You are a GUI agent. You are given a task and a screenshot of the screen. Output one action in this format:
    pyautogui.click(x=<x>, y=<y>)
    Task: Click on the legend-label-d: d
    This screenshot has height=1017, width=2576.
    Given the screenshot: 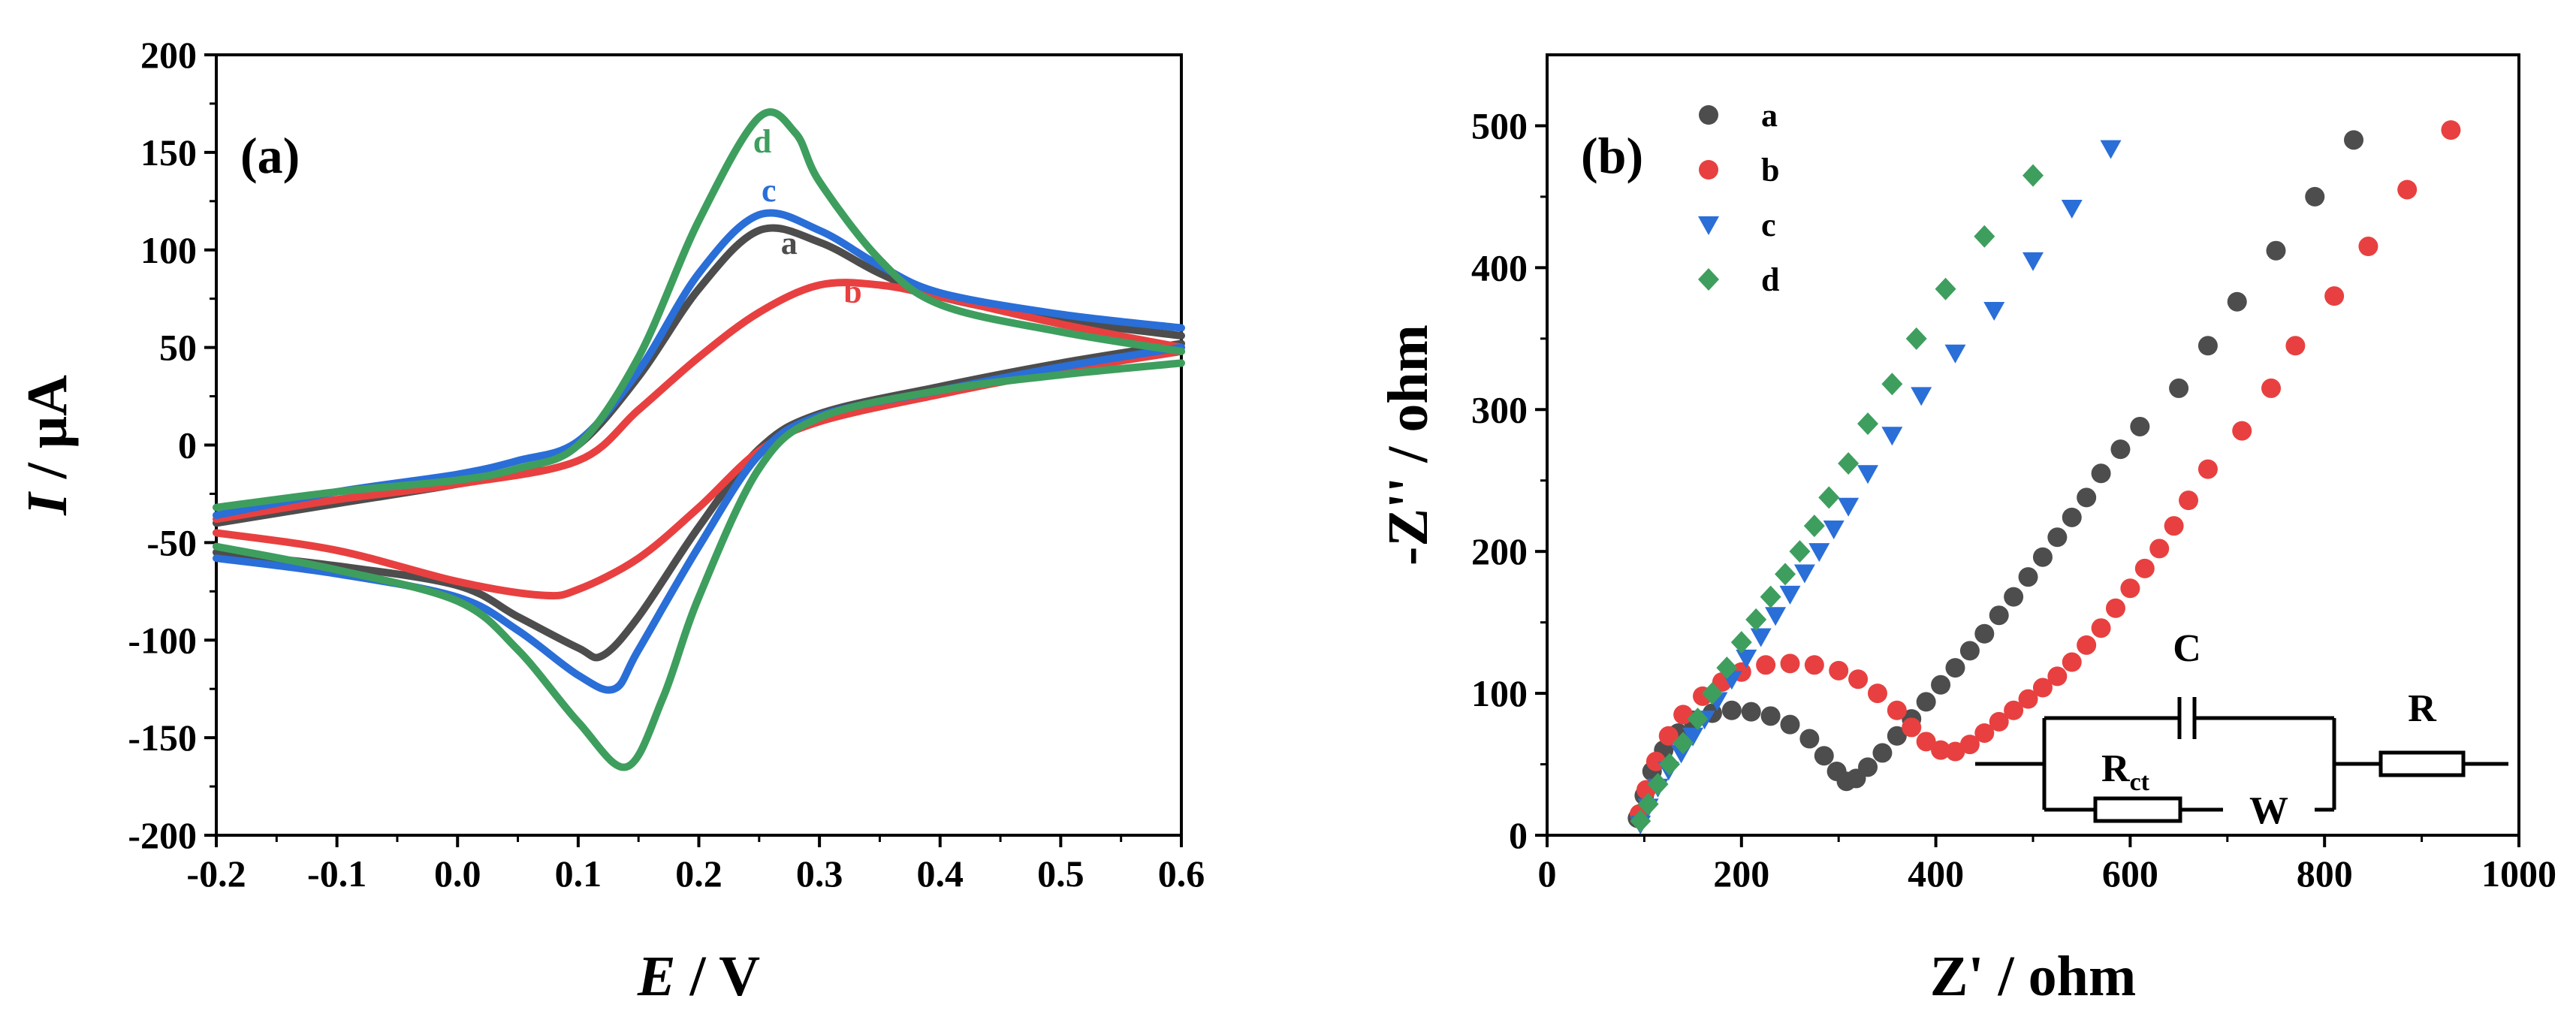 What is the action you would take?
    pyautogui.click(x=1770, y=279)
    